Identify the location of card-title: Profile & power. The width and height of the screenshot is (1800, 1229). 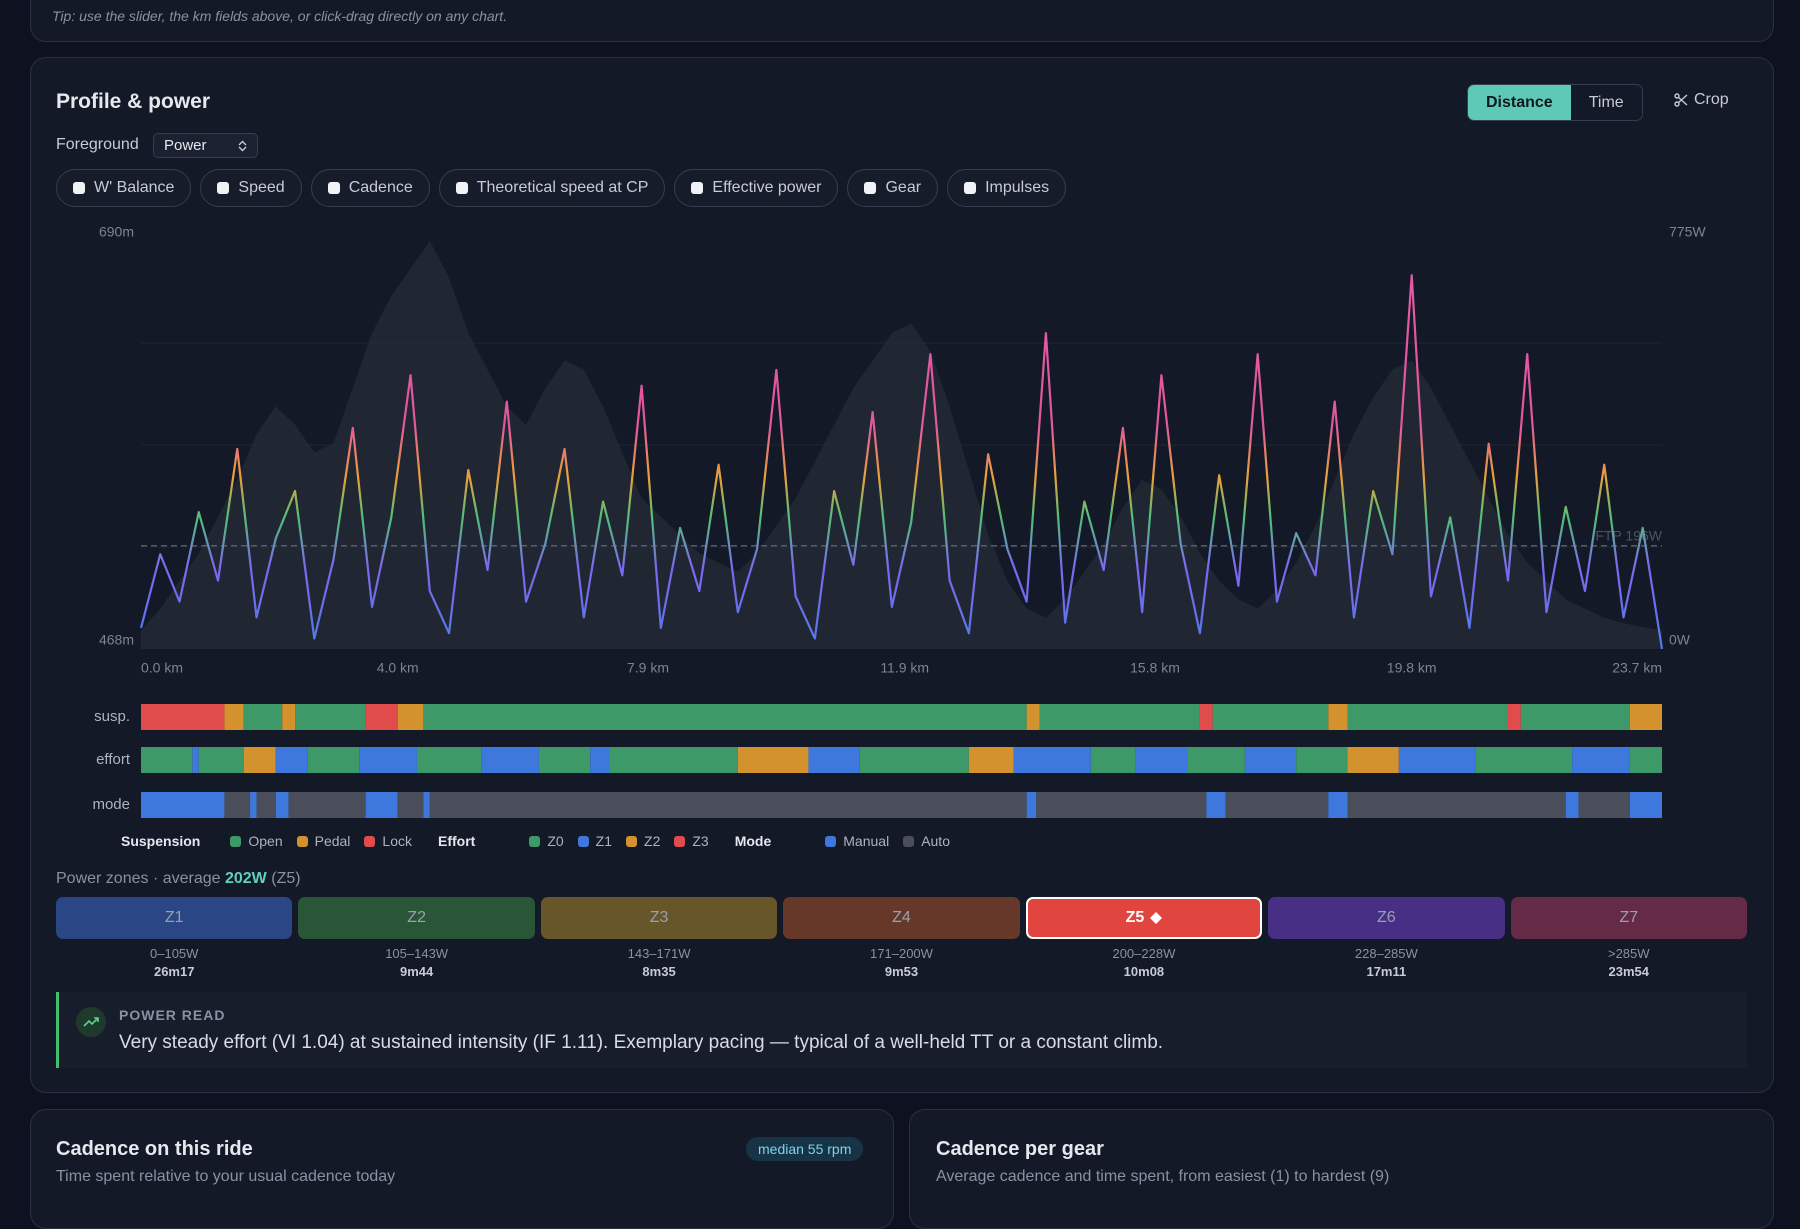
(133, 101).